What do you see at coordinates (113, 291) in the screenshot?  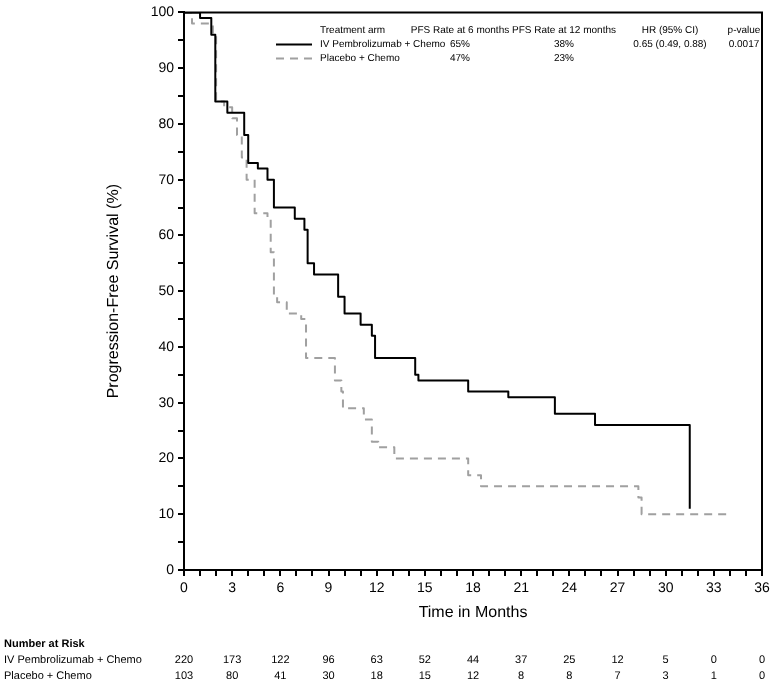 I see `y-axis-title: Progression-Free Survival (%)` at bounding box center [113, 291].